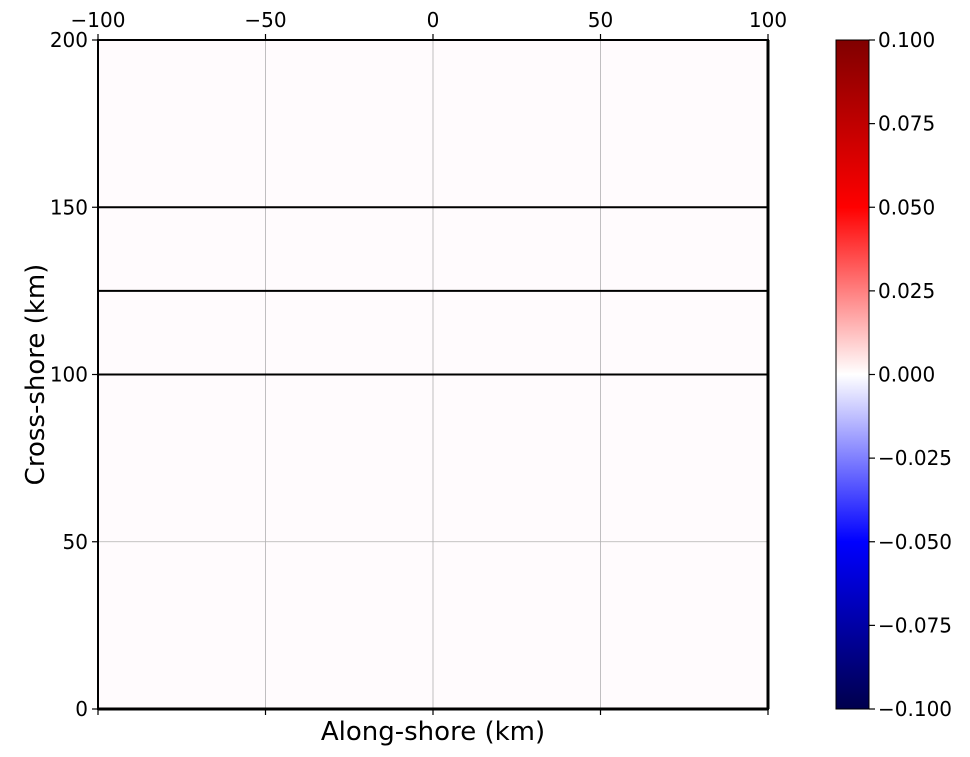  I want to click on colorbar-tick-label: 0.000, so click(906, 375).